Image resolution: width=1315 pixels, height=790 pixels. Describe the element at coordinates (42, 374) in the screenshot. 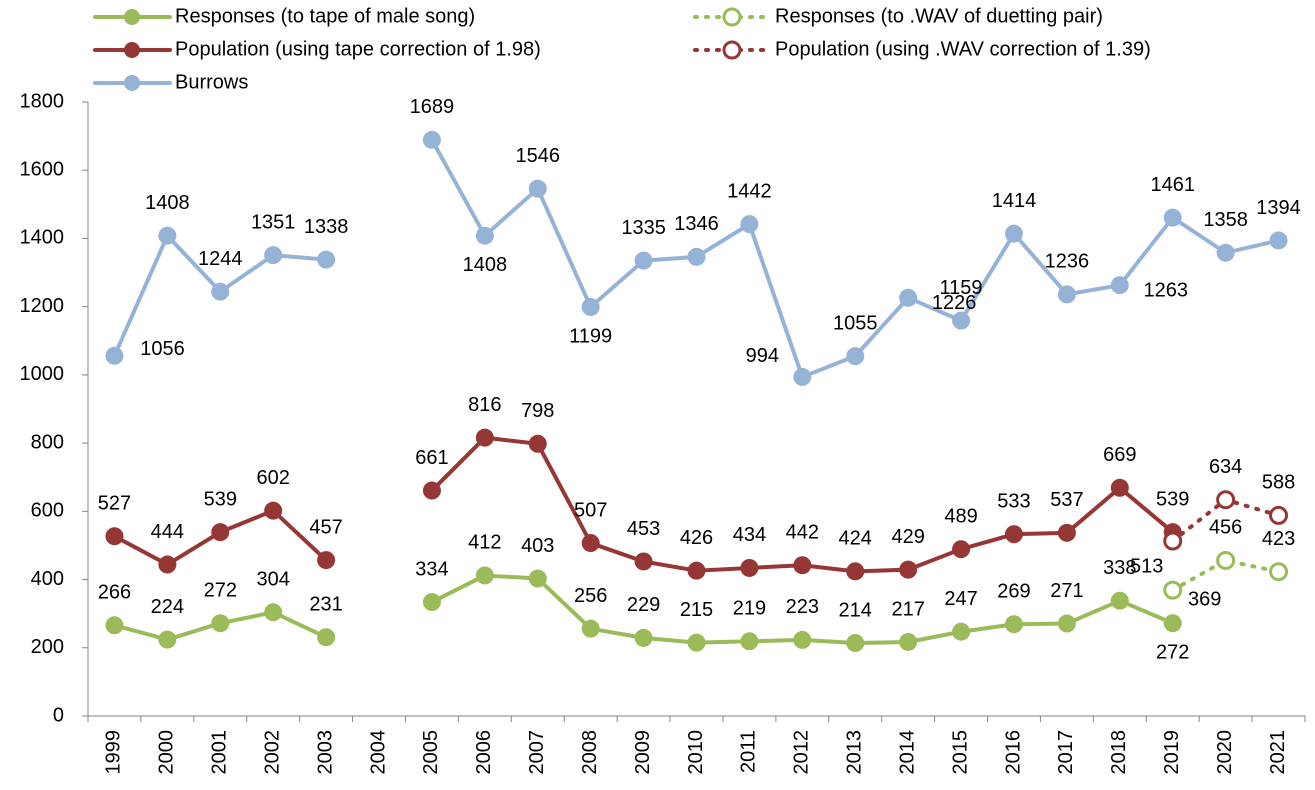

I see `y-tick-label: 1000` at that location.